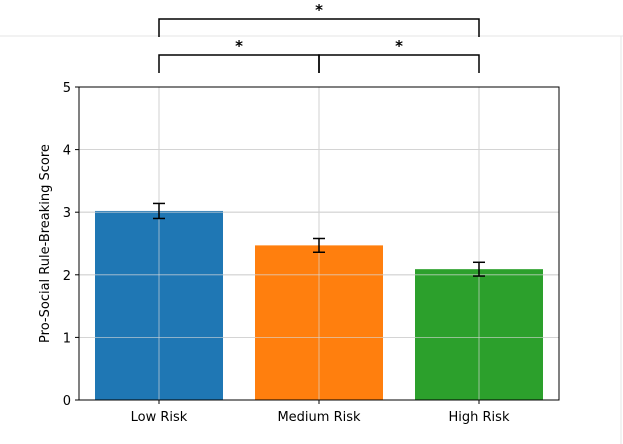 This screenshot has width=623, height=444. Describe the element at coordinates (71, 245) in the screenshot. I see `y-axis-ticks: 0 1 2 3 4 5` at that location.